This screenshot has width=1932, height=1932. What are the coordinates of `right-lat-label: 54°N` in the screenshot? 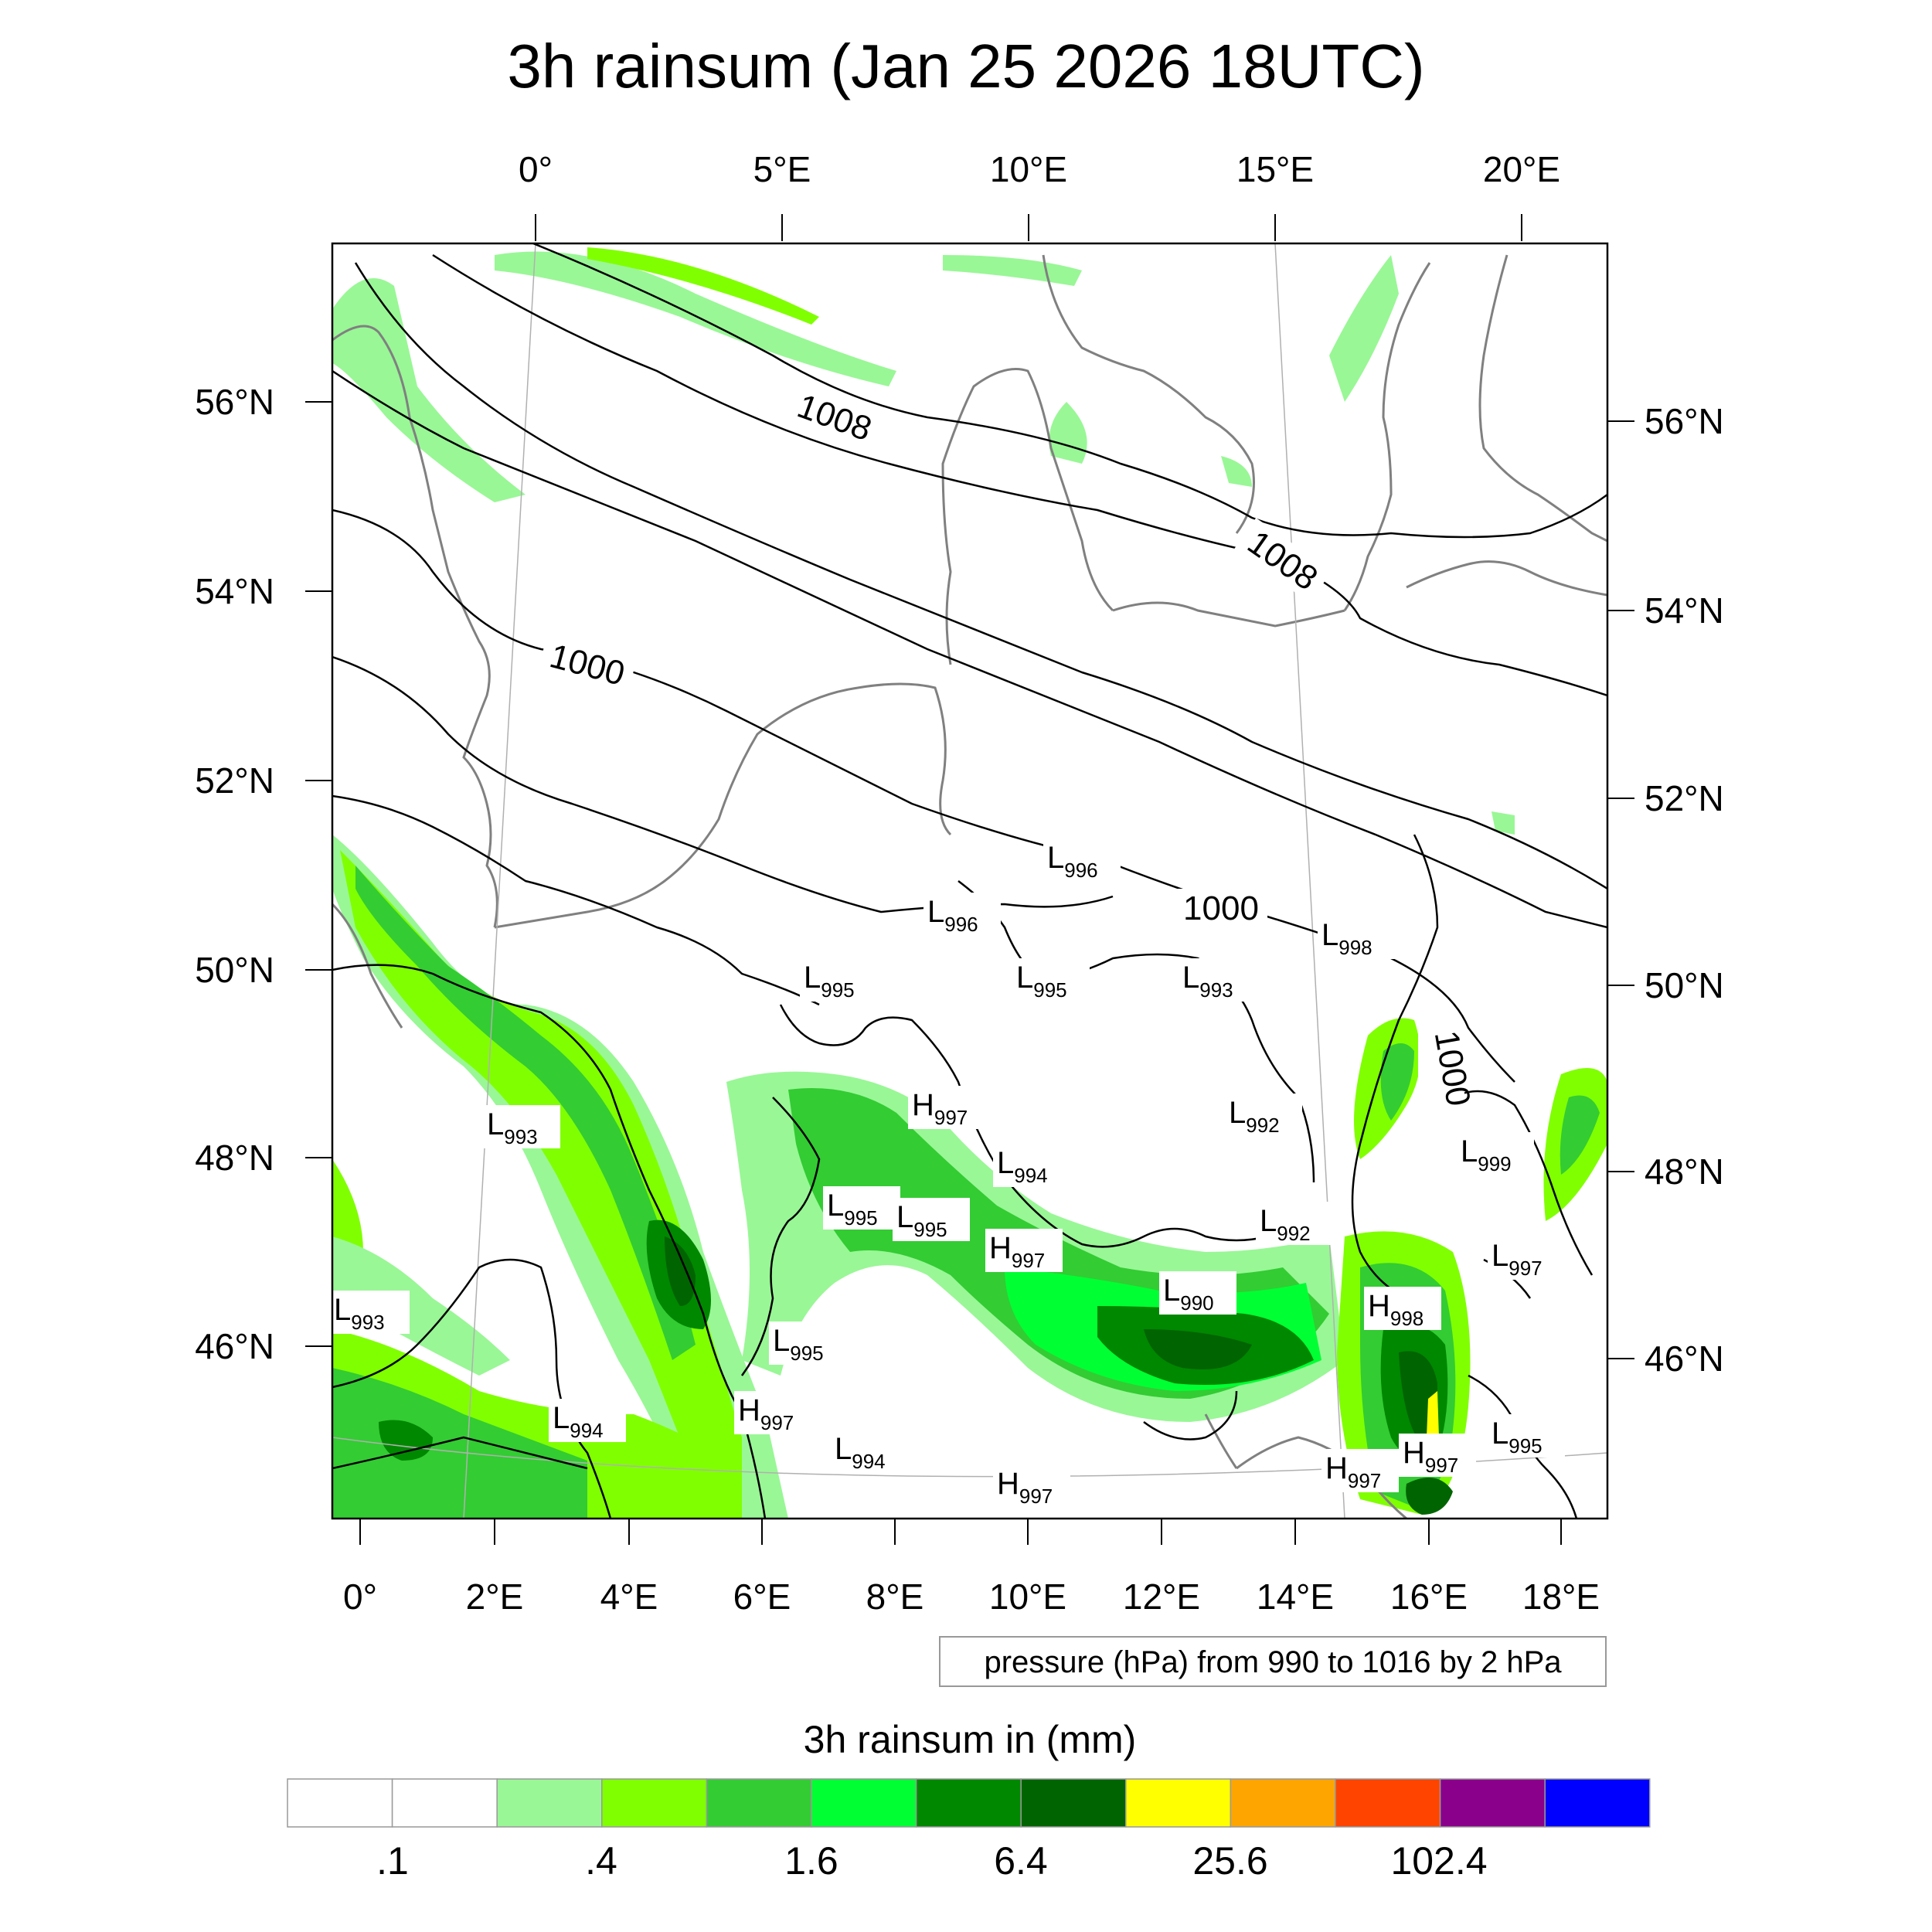 It's located at (1685, 610).